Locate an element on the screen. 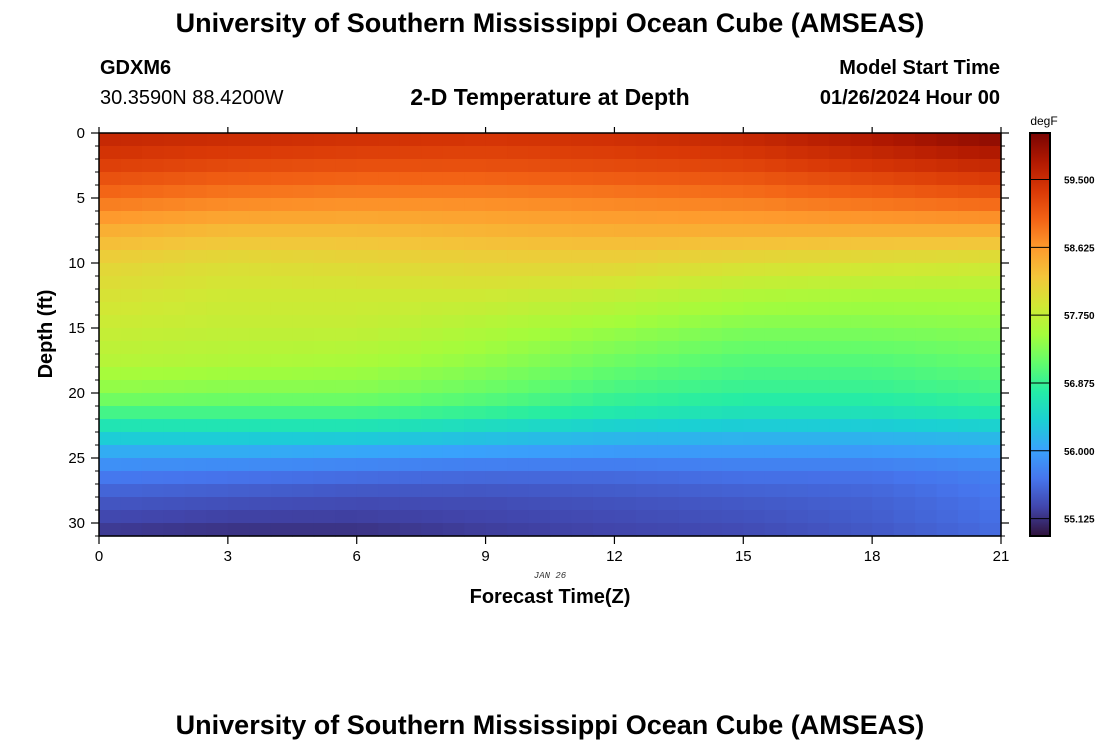 This screenshot has height=750, width=1100. x-tick-label: 9 is located at coordinates (485, 556).